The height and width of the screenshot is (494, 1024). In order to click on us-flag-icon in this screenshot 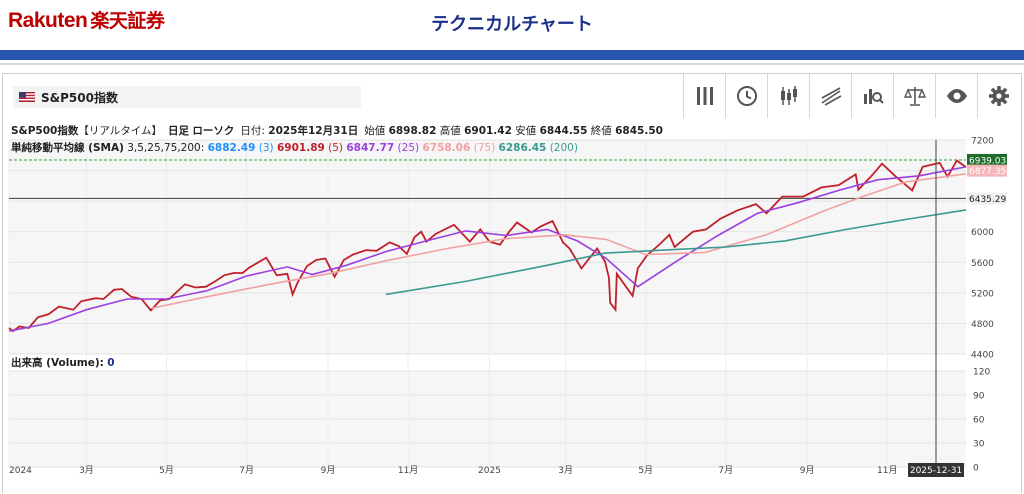, I will do `click(27, 97)`.